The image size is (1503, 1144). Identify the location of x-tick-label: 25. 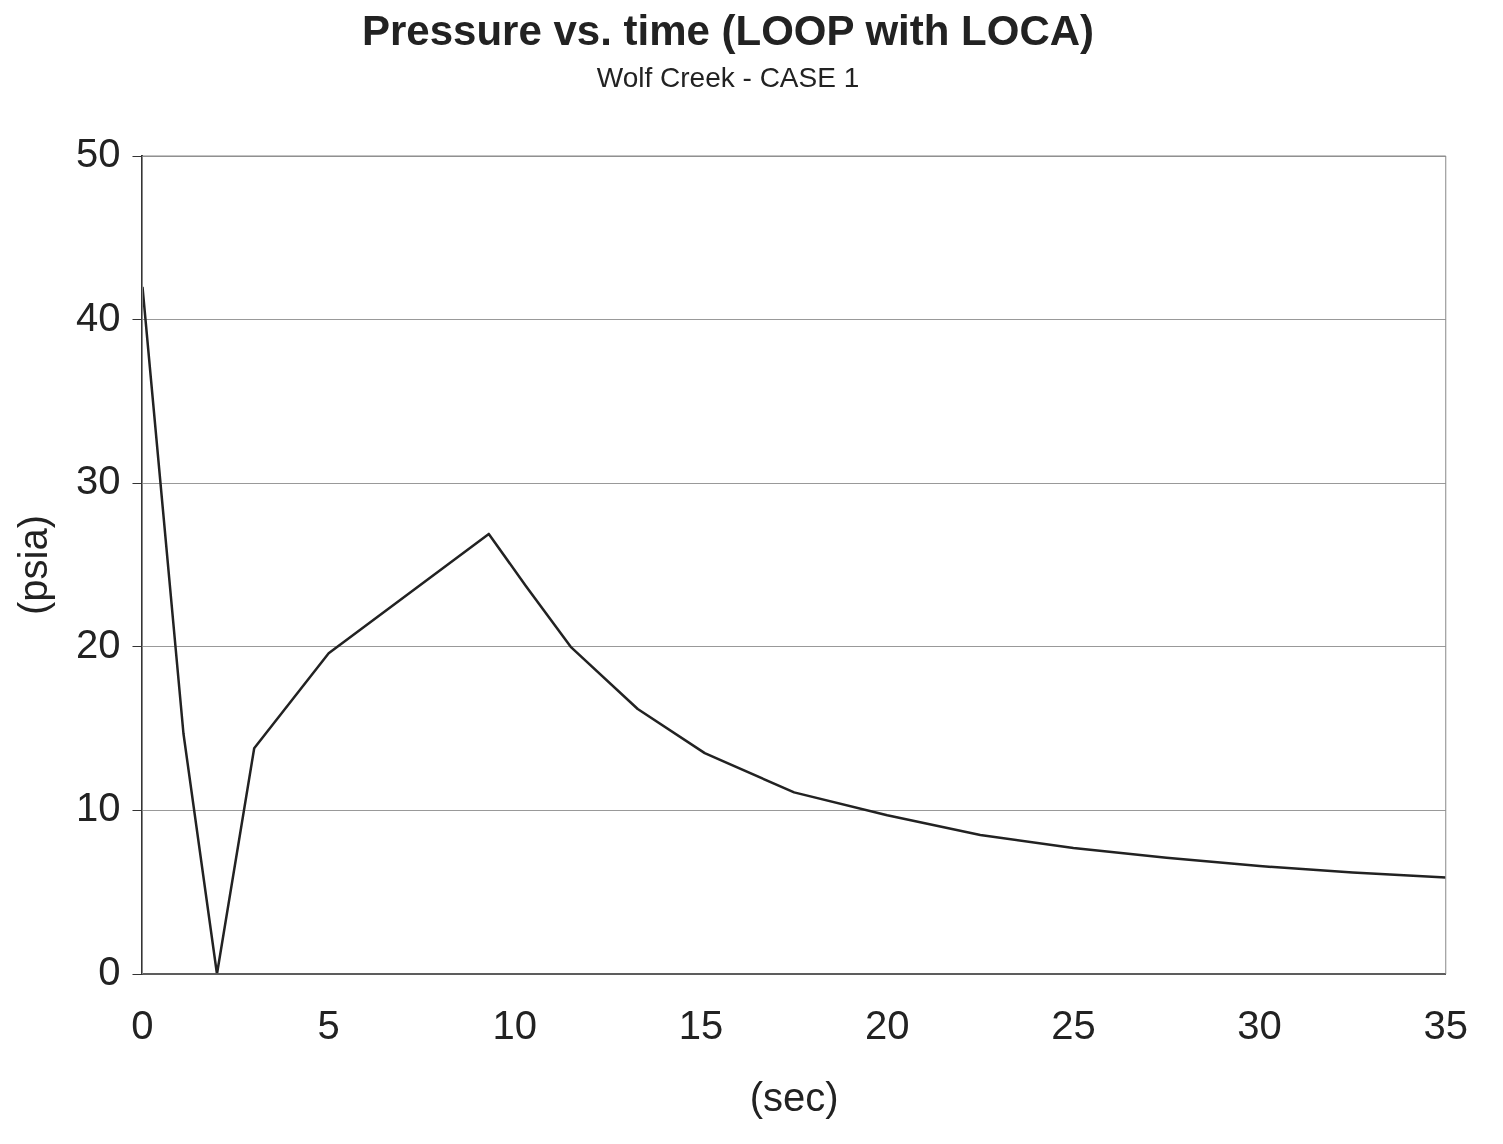
(1073, 1025).